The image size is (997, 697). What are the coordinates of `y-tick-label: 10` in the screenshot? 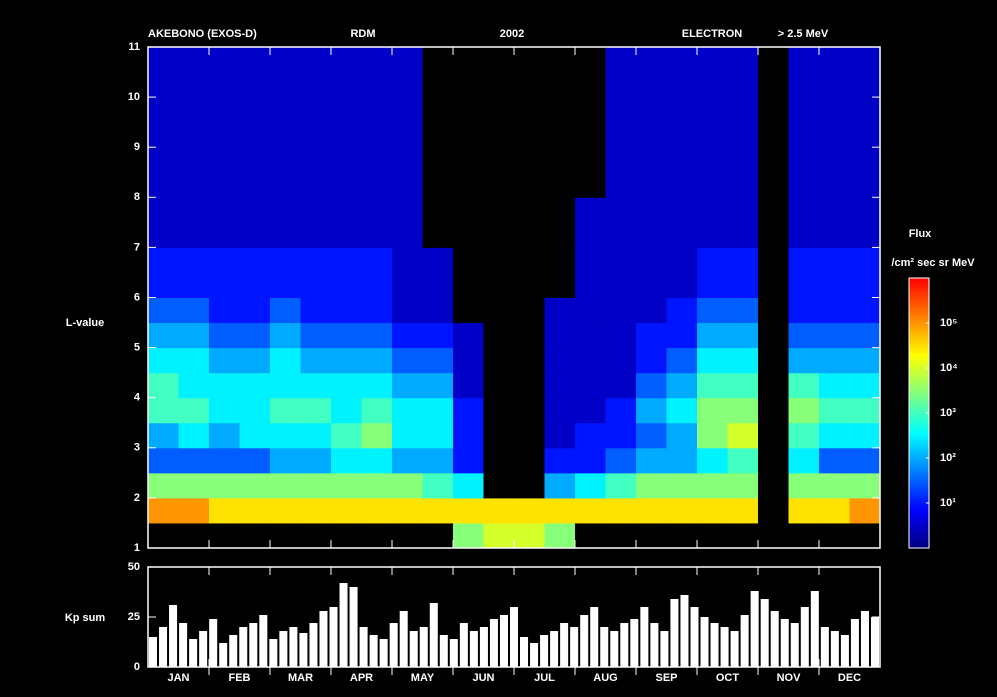 It's located at (134, 97).